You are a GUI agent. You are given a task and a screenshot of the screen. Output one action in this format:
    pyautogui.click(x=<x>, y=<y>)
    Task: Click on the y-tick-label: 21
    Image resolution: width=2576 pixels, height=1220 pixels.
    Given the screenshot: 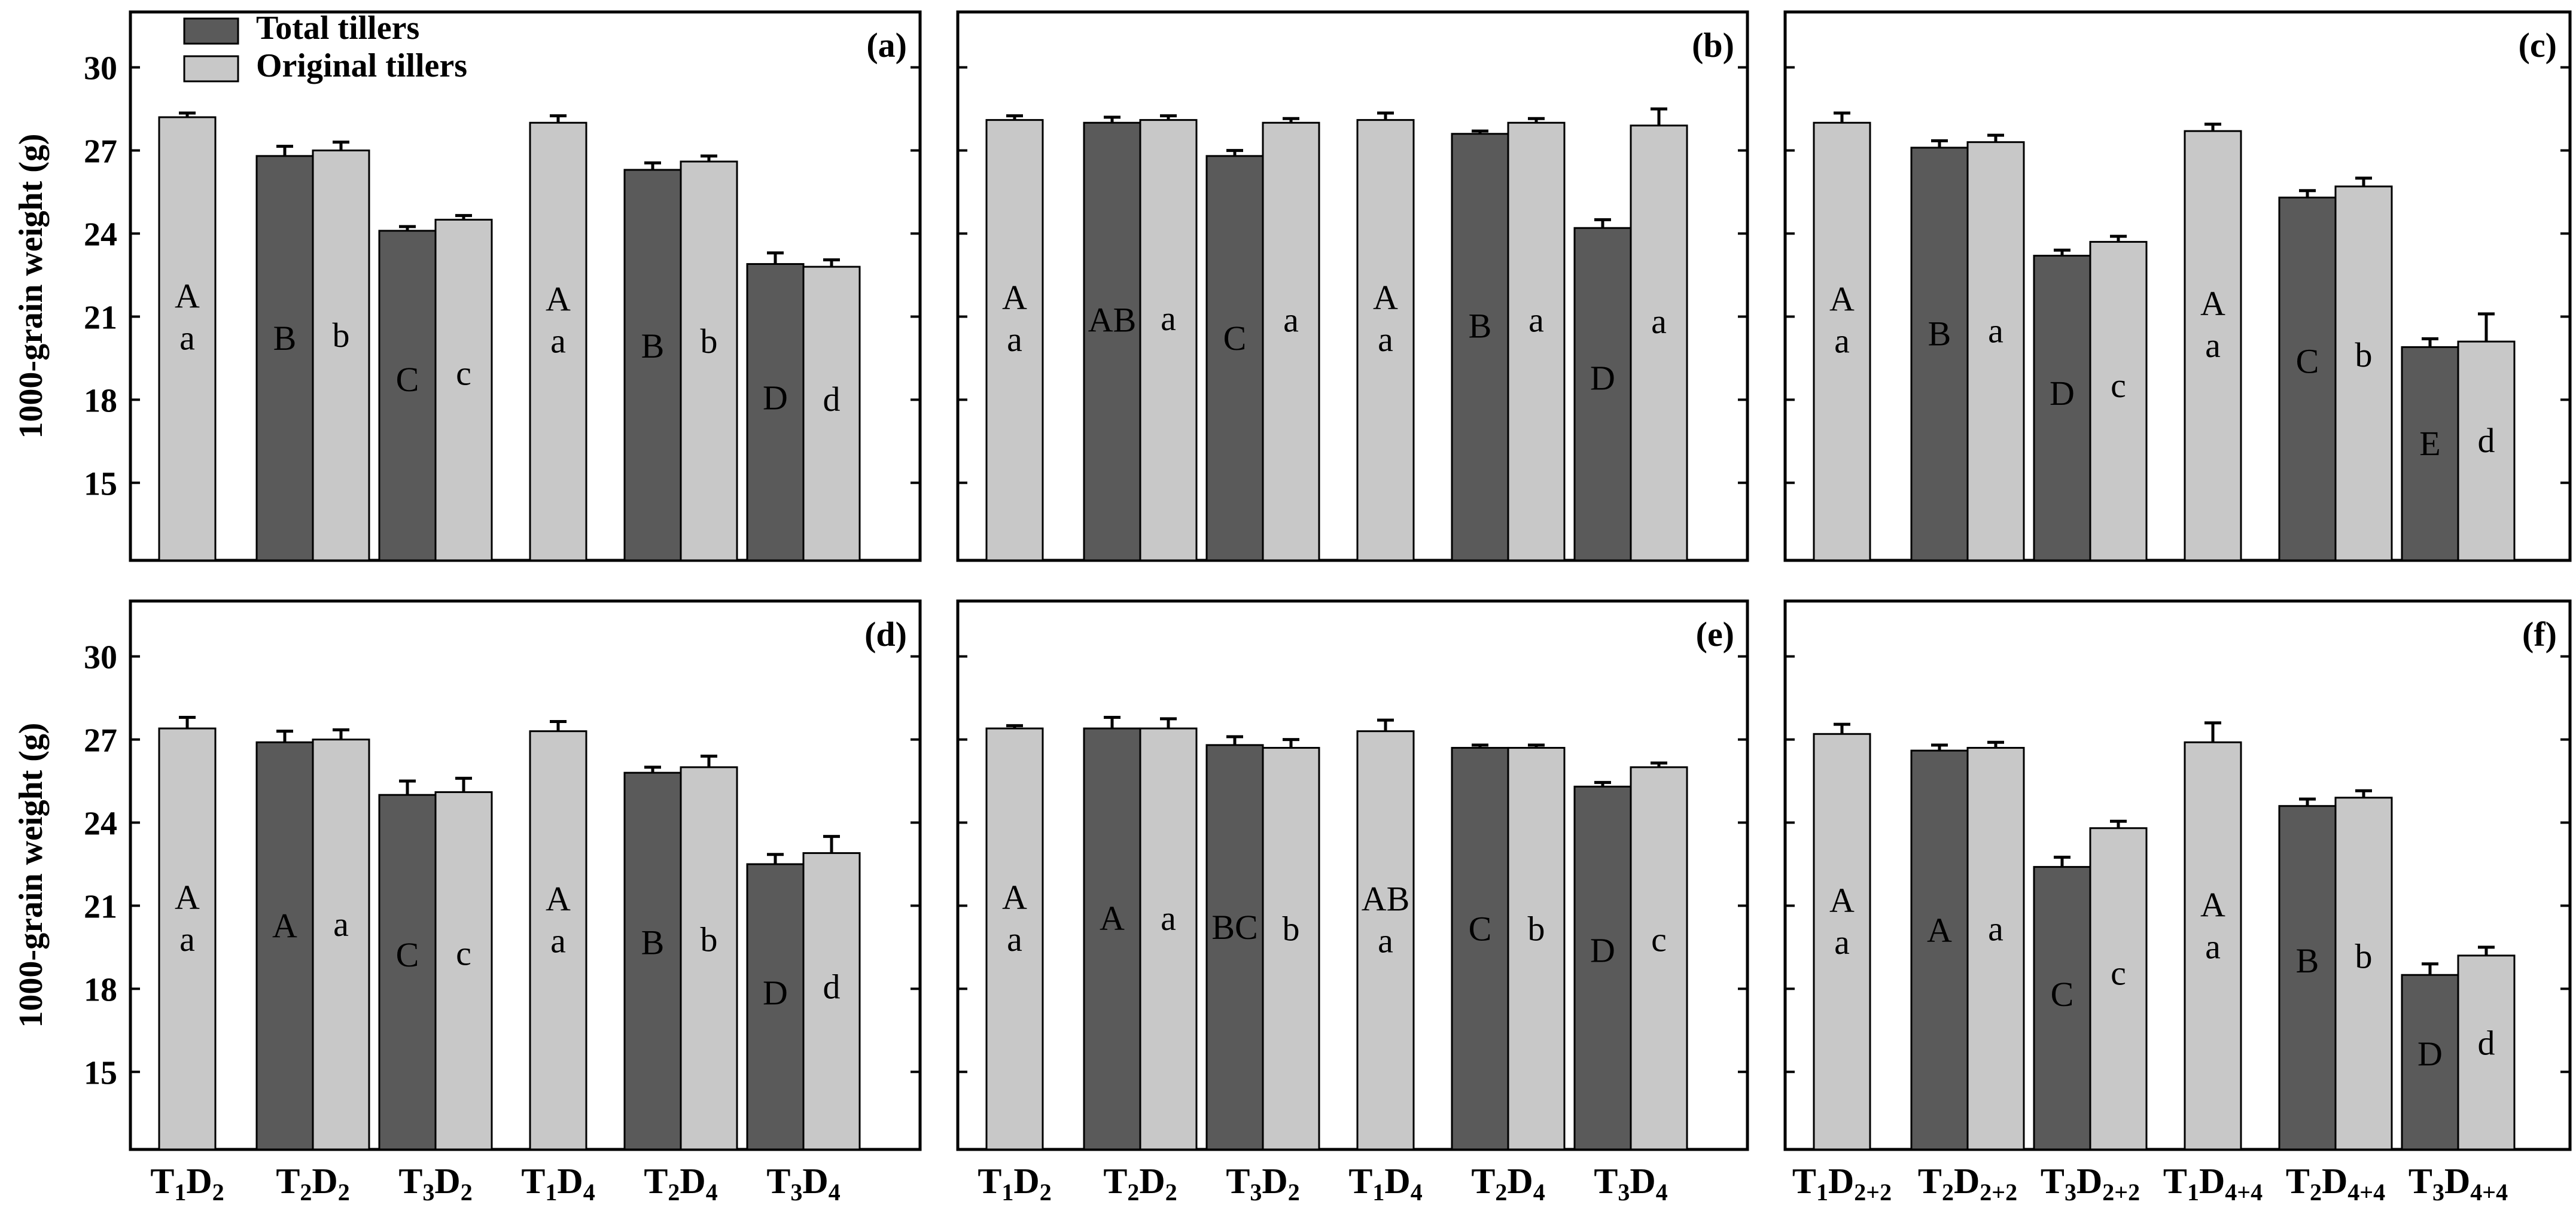 What is the action you would take?
    pyautogui.click(x=100, y=906)
    